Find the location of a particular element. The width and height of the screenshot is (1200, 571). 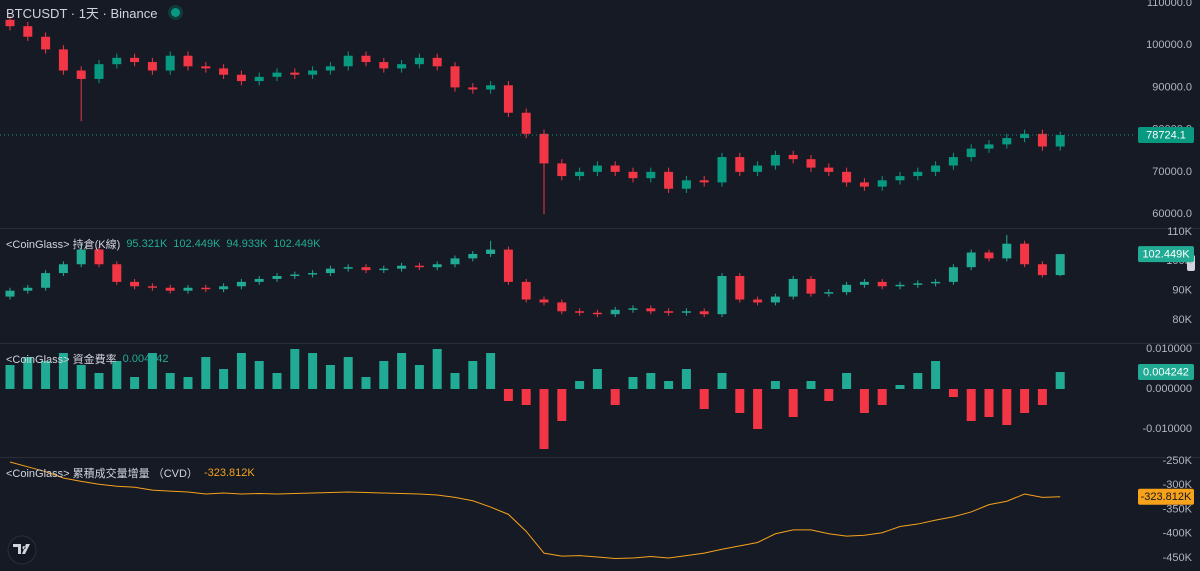

y-tick-label: 0.000000 is located at coordinates (1169, 389).